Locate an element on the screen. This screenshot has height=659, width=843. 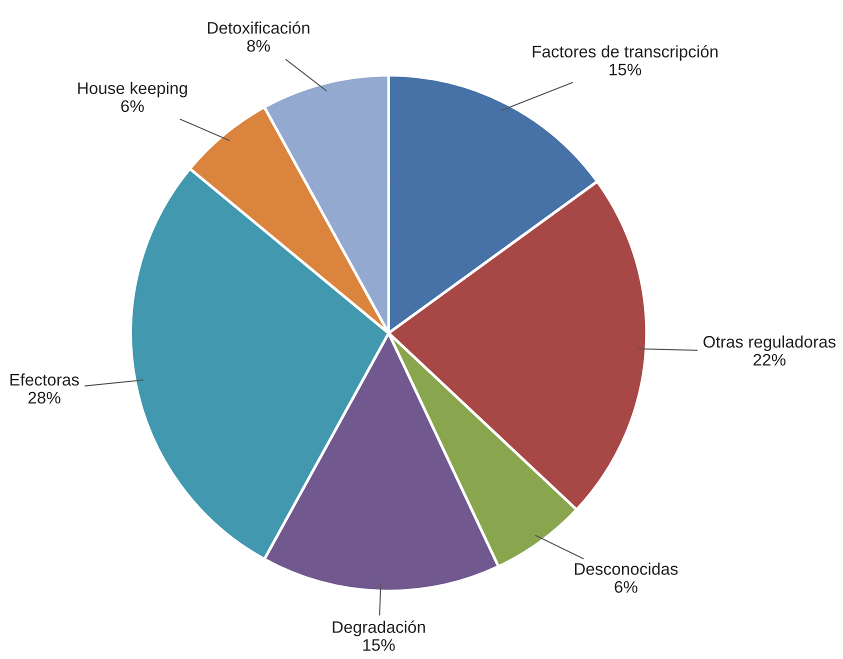
slice-label: Detoxificación is located at coordinates (259, 27).